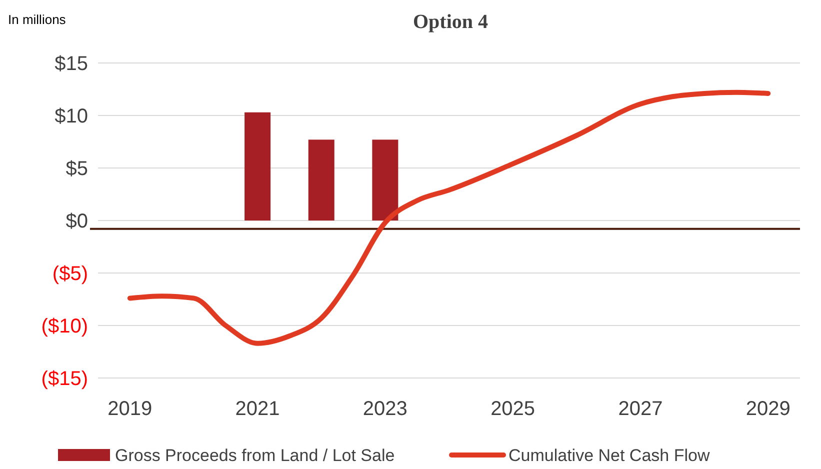  I want to click on y-tick-label: ($10), so click(64, 327).